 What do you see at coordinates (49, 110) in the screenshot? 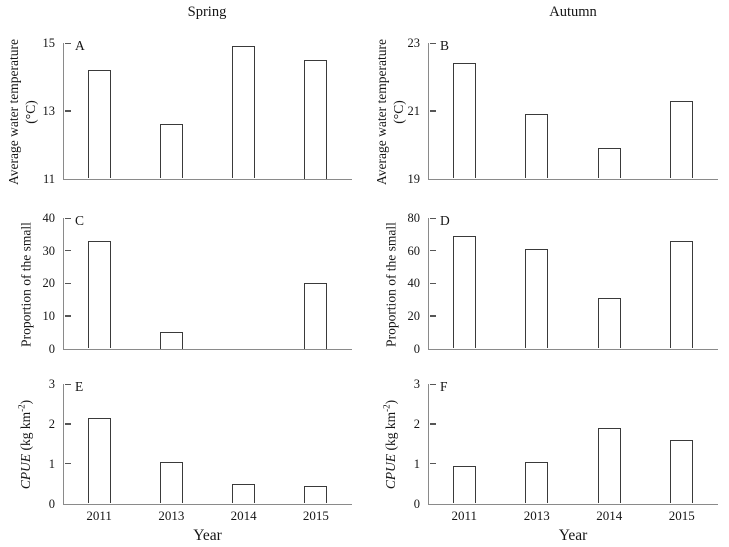
I see `y-tick-label: 13` at bounding box center [49, 110].